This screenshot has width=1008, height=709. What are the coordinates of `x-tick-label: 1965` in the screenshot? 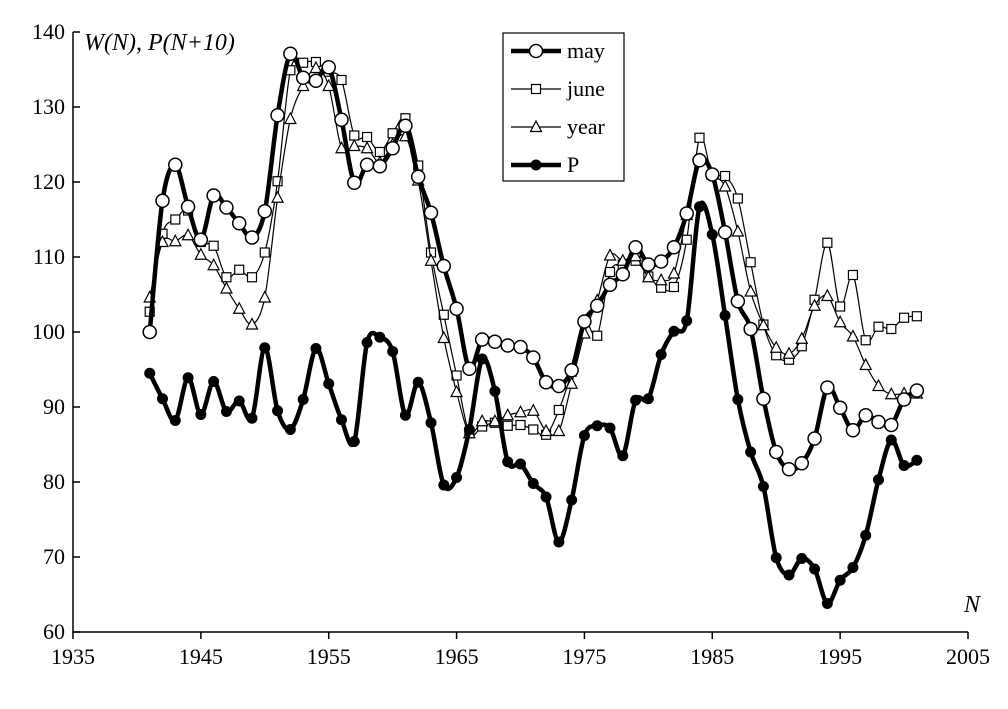 It's located at (457, 656).